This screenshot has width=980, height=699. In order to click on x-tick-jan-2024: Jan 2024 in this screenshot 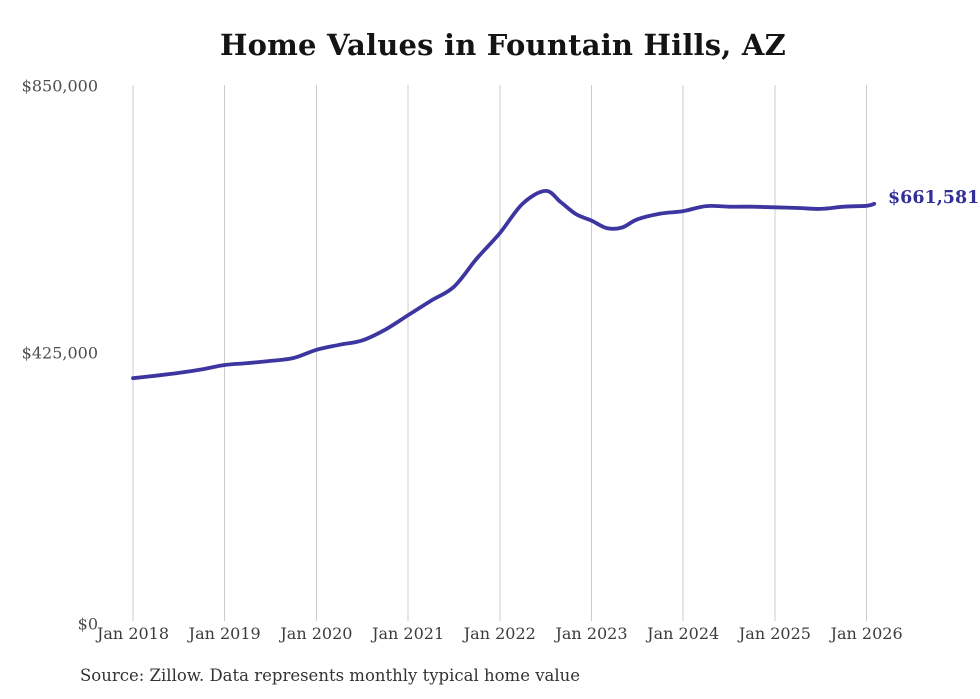, I will do `click(683, 633)`.